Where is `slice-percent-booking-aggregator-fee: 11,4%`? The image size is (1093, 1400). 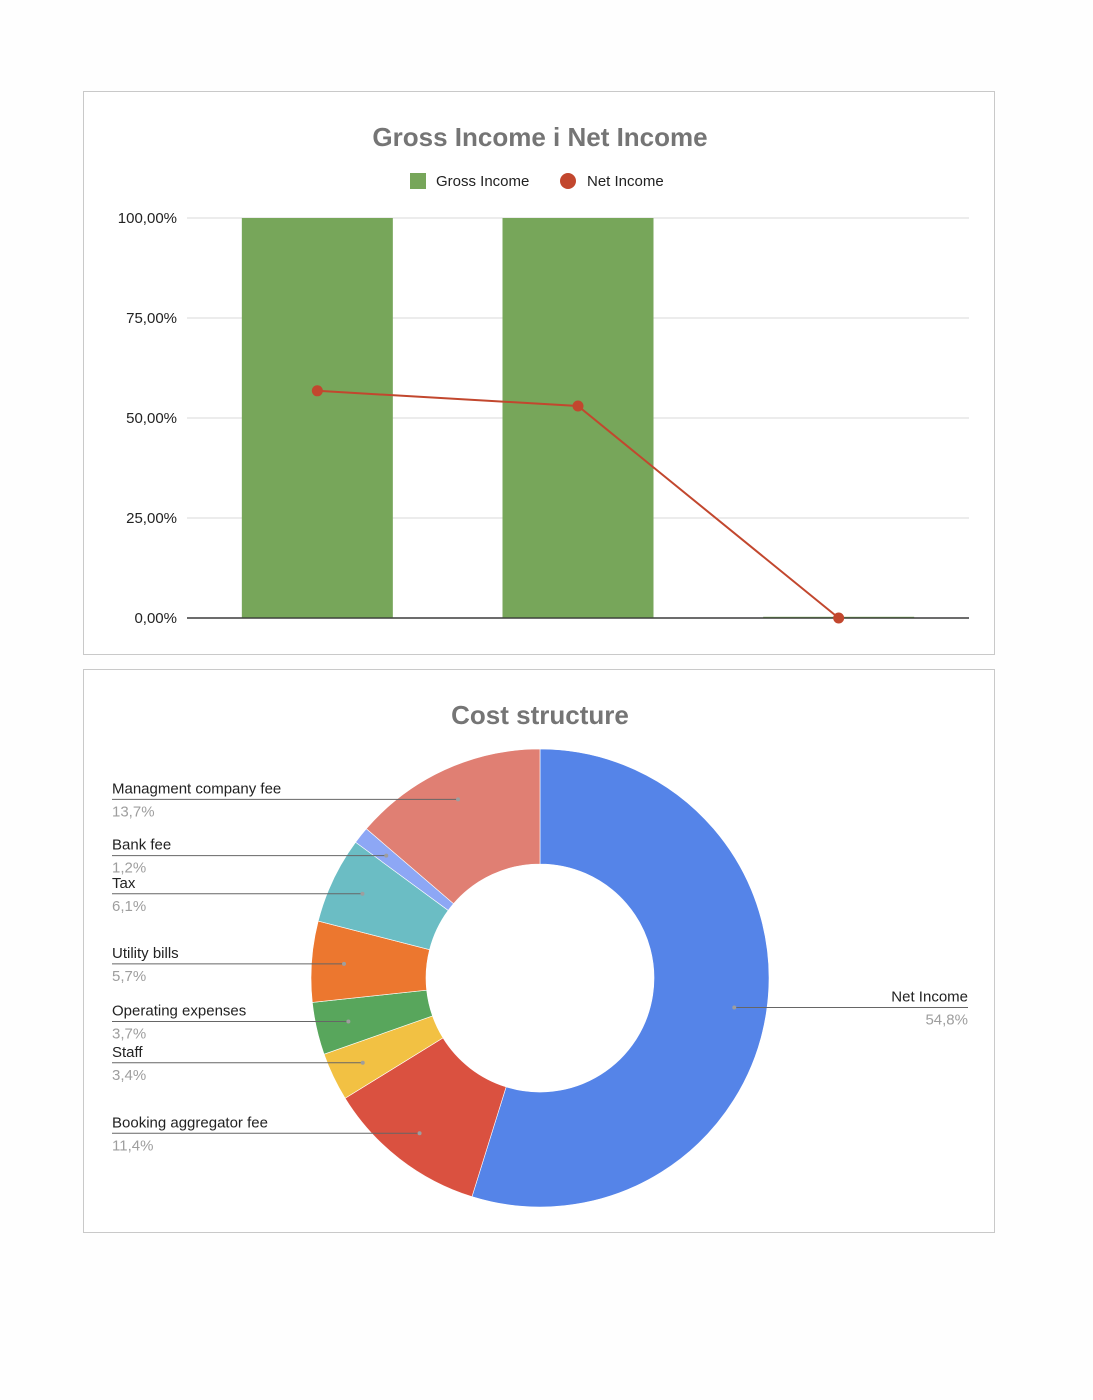
slice-percent-booking-aggregator-fee: 11,4% is located at coordinates (132, 1145).